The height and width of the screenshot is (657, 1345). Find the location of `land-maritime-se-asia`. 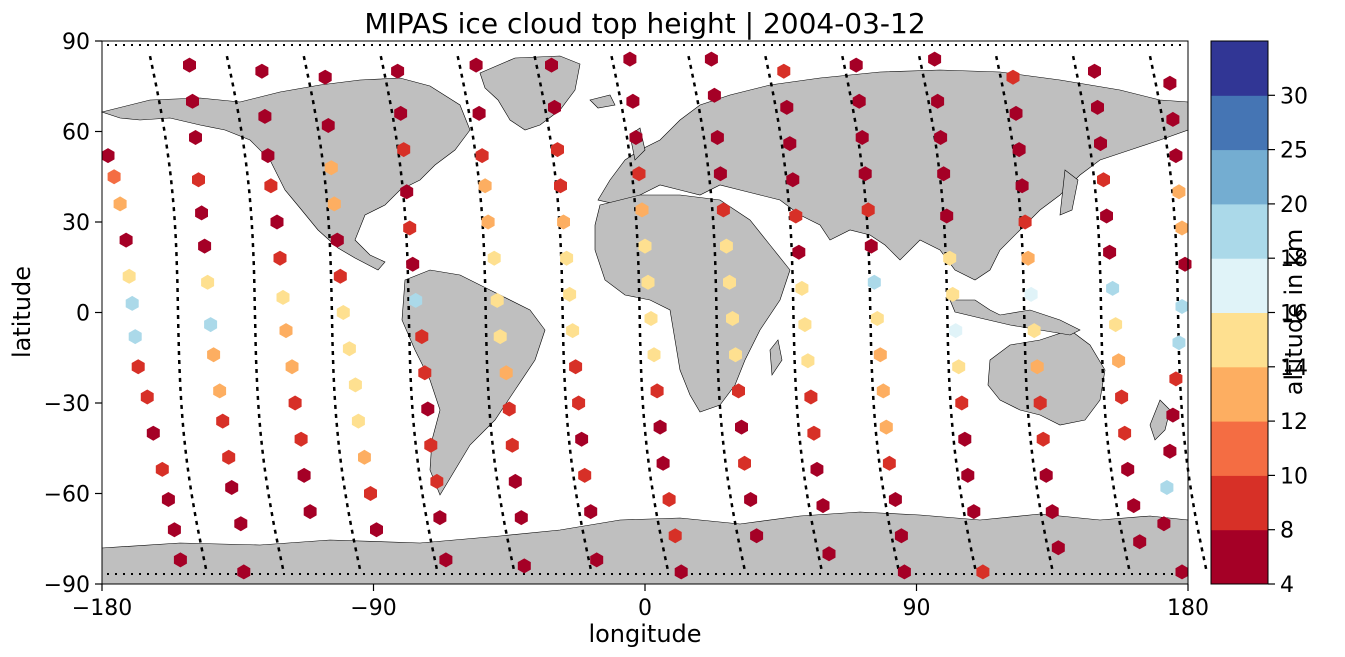

land-maritime-se-asia is located at coordinates (1015, 317).